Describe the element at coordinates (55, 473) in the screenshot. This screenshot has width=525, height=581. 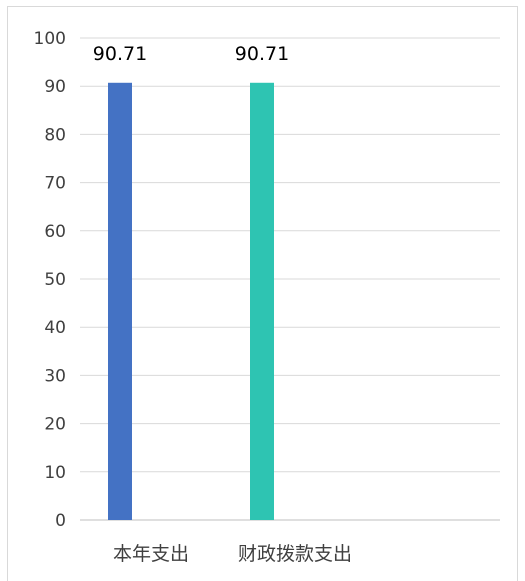
I see `y-tick-label: 10` at that location.